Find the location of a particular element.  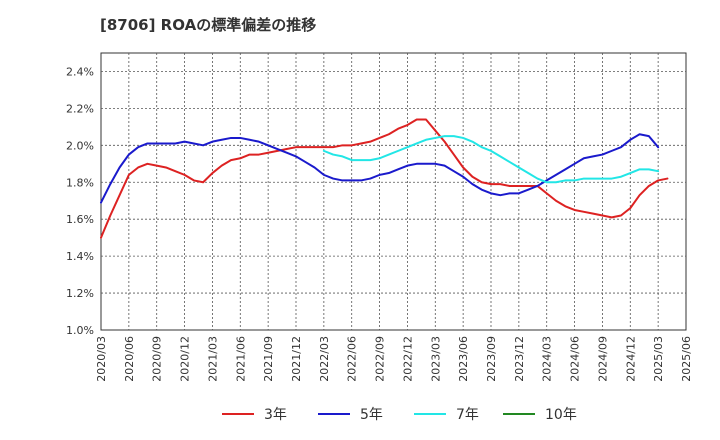

y-tick-label: 2.4% is located at coordinates (80, 71).